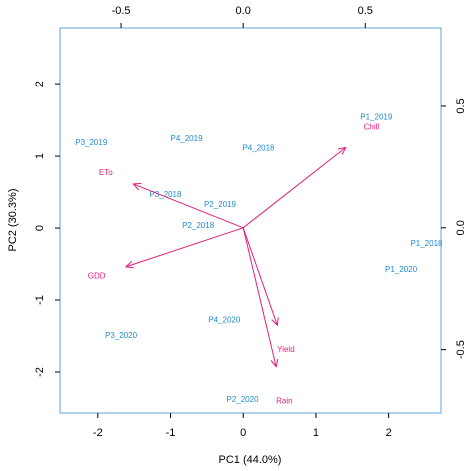 This screenshot has width=474, height=471. Describe the element at coordinates (97, 276) in the screenshot. I see `loading-label: GDD` at that location.